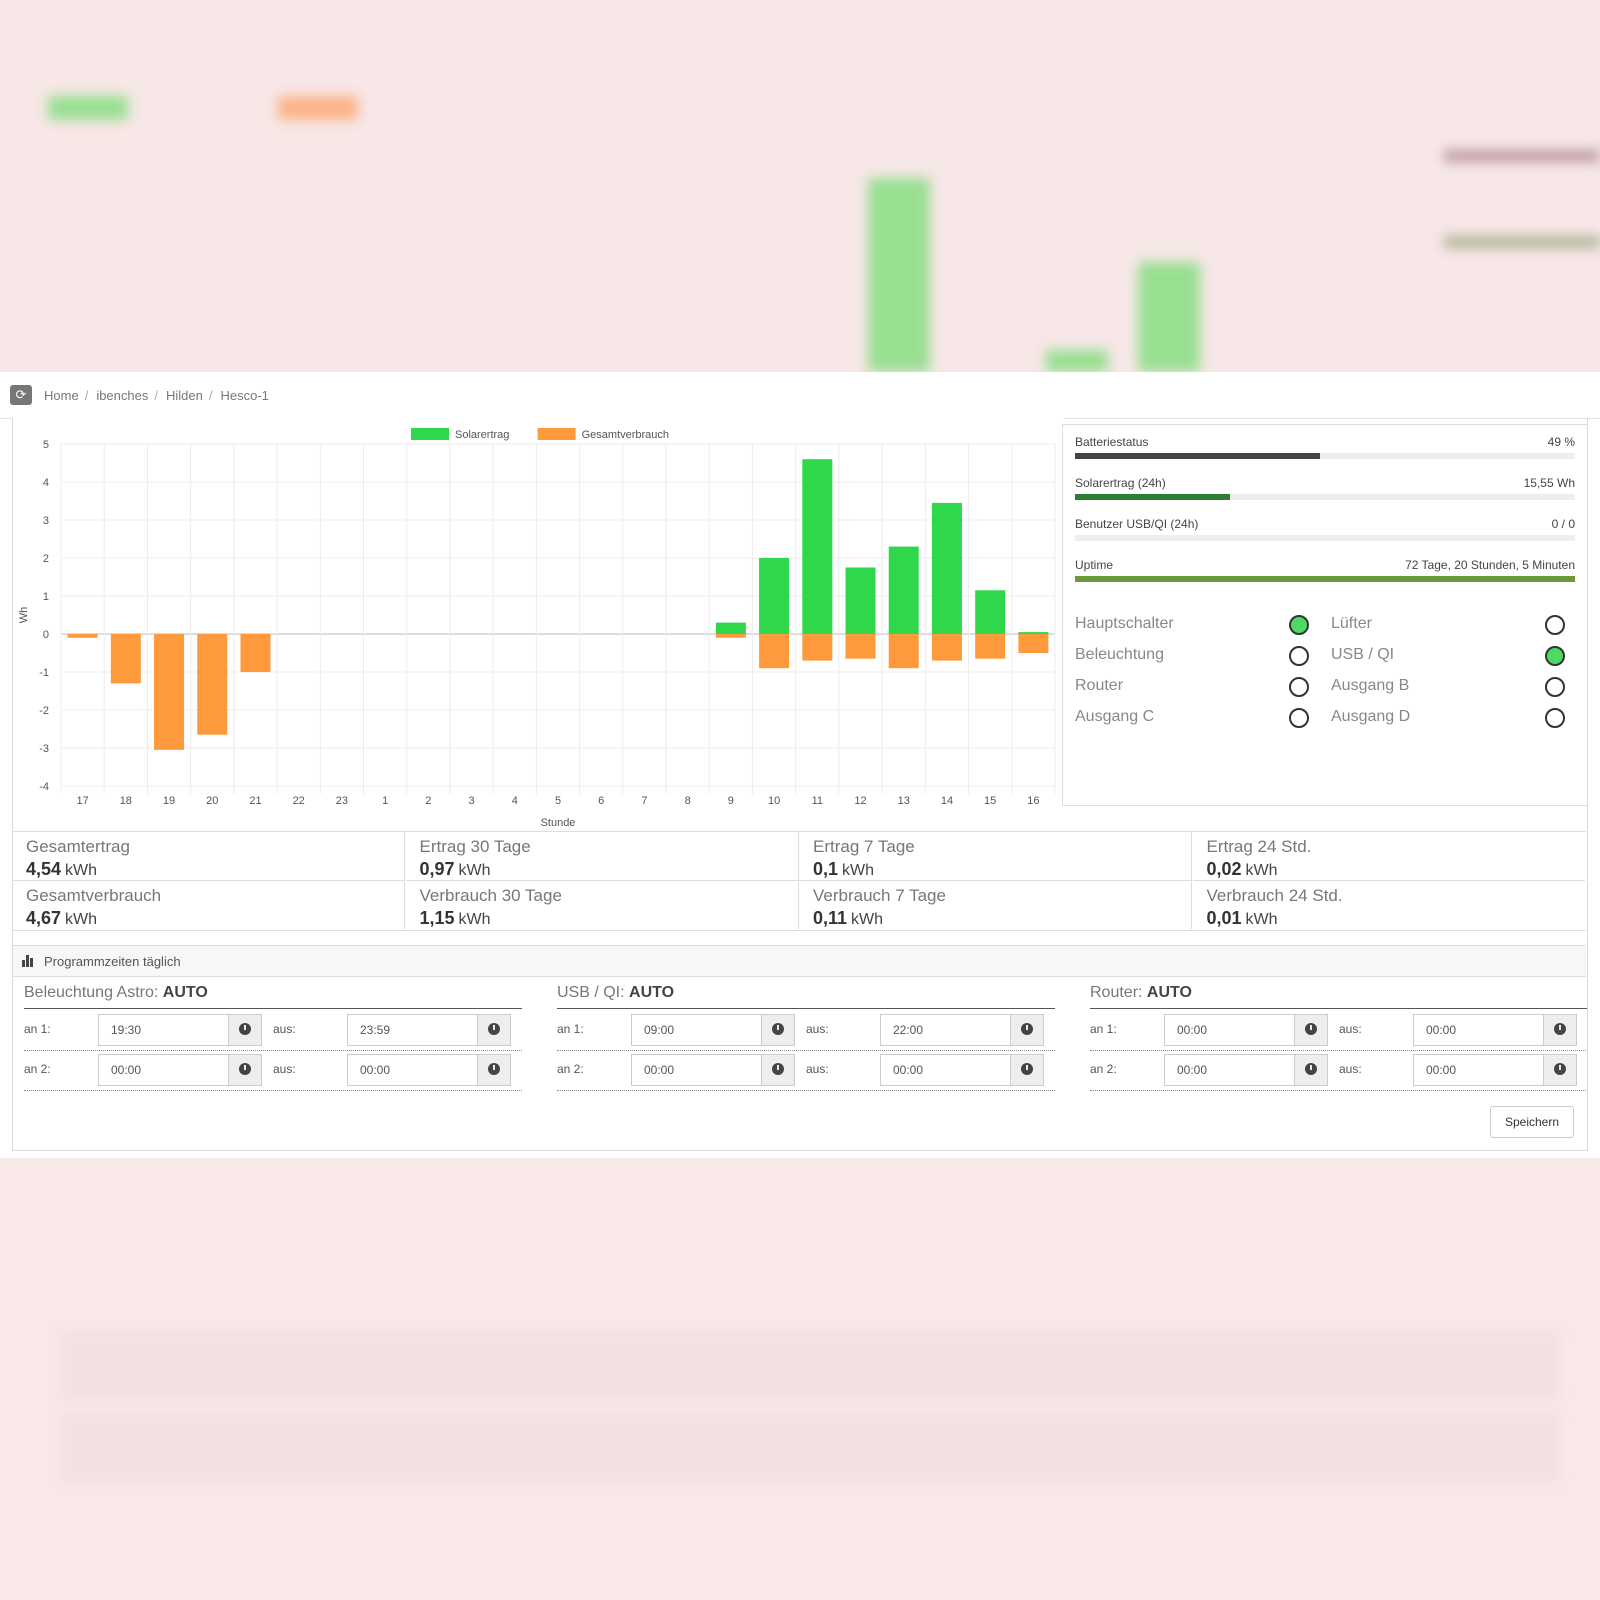  I want to click on breadcrumb-ibenches: ibenches, so click(122, 395).